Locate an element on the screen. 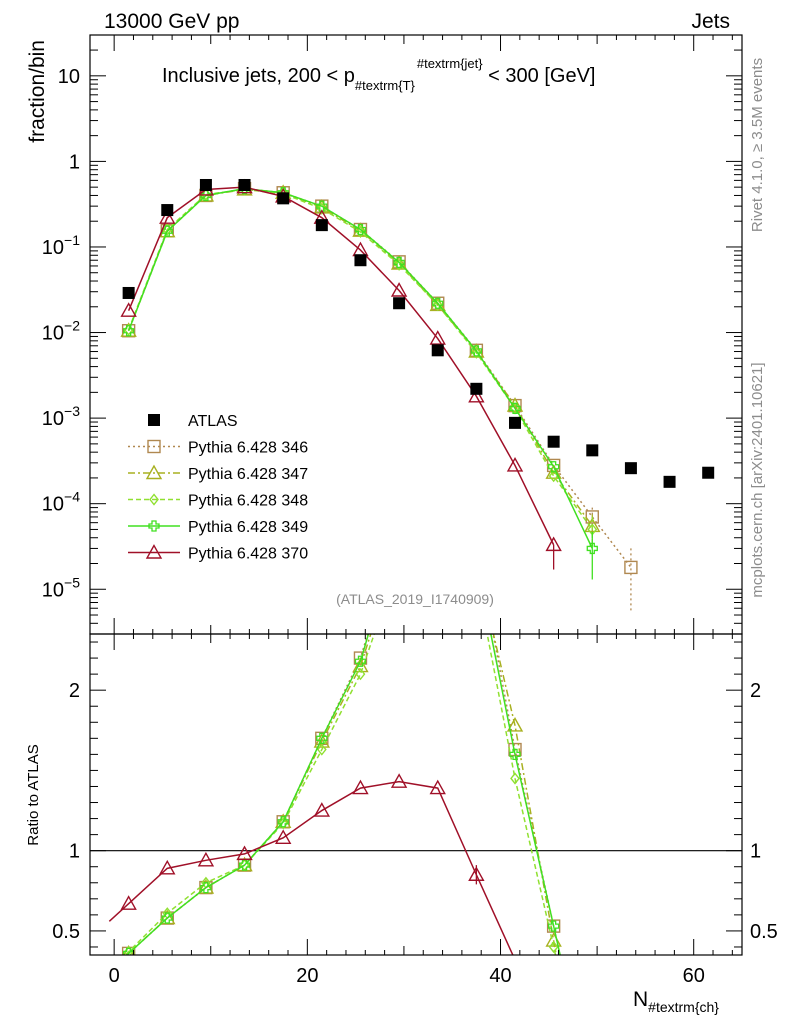 This screenshot has width=786, height=1024. y-tick-label: 10 is located at coordinates (69, 77).